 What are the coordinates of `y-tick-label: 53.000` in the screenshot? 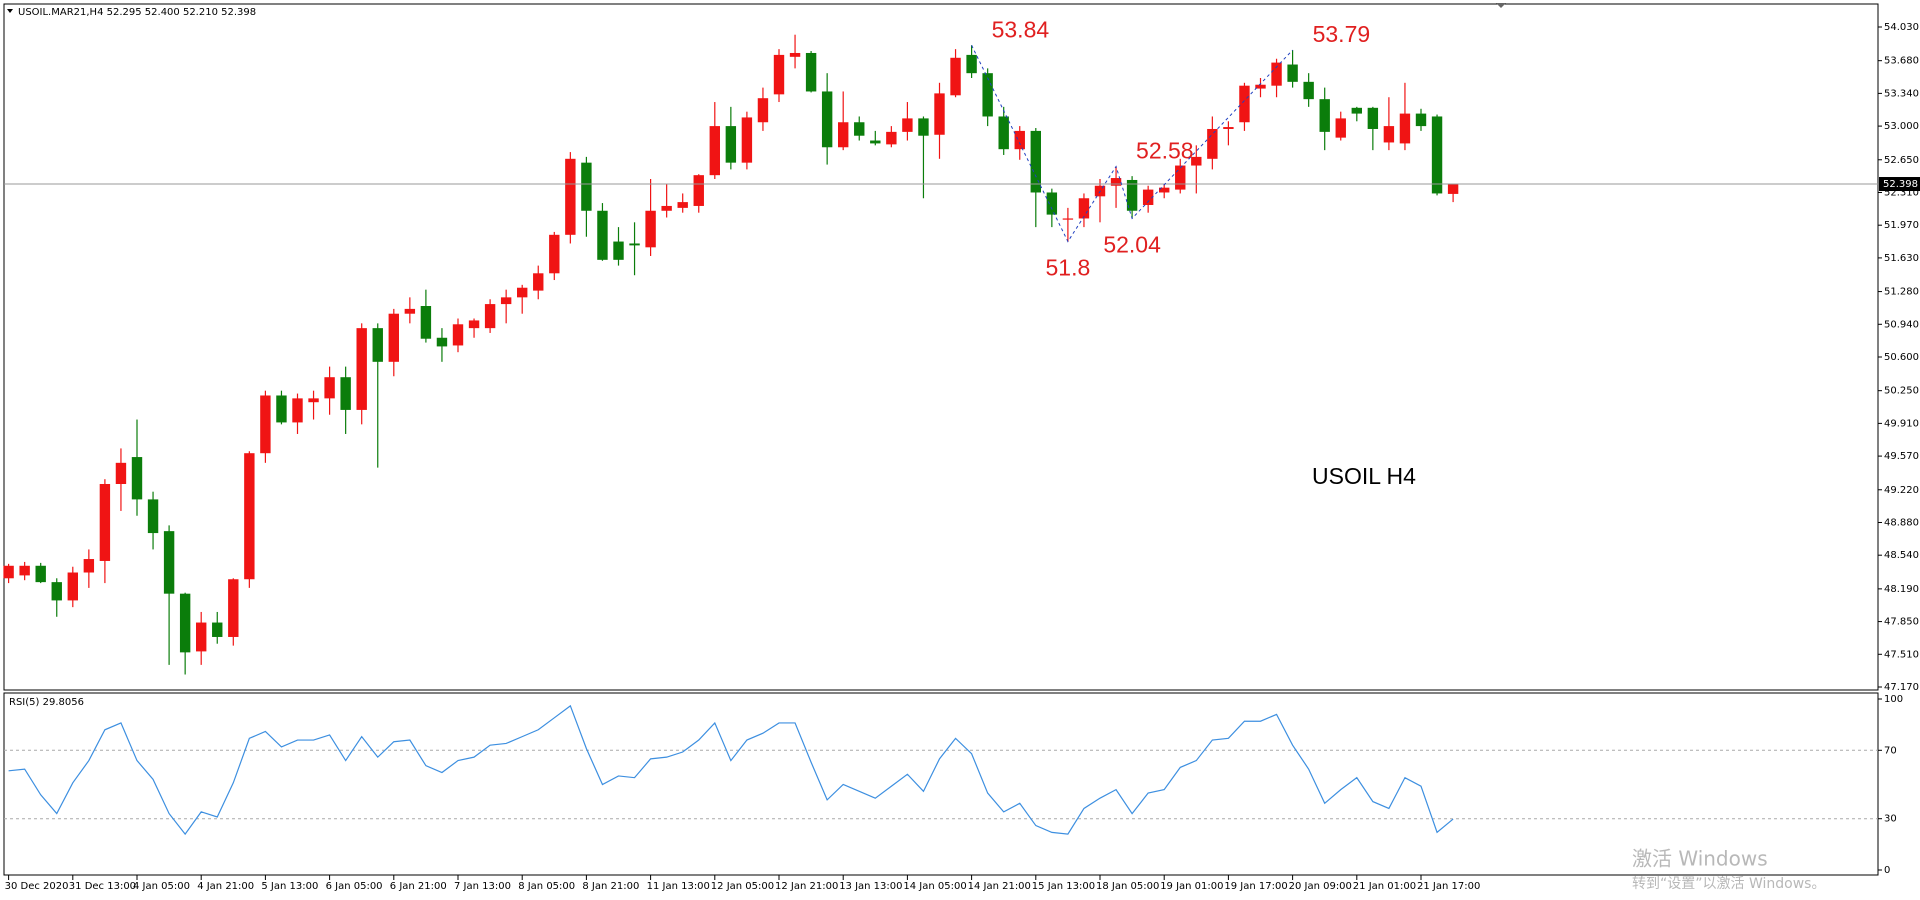 It's located at (1901, 126).